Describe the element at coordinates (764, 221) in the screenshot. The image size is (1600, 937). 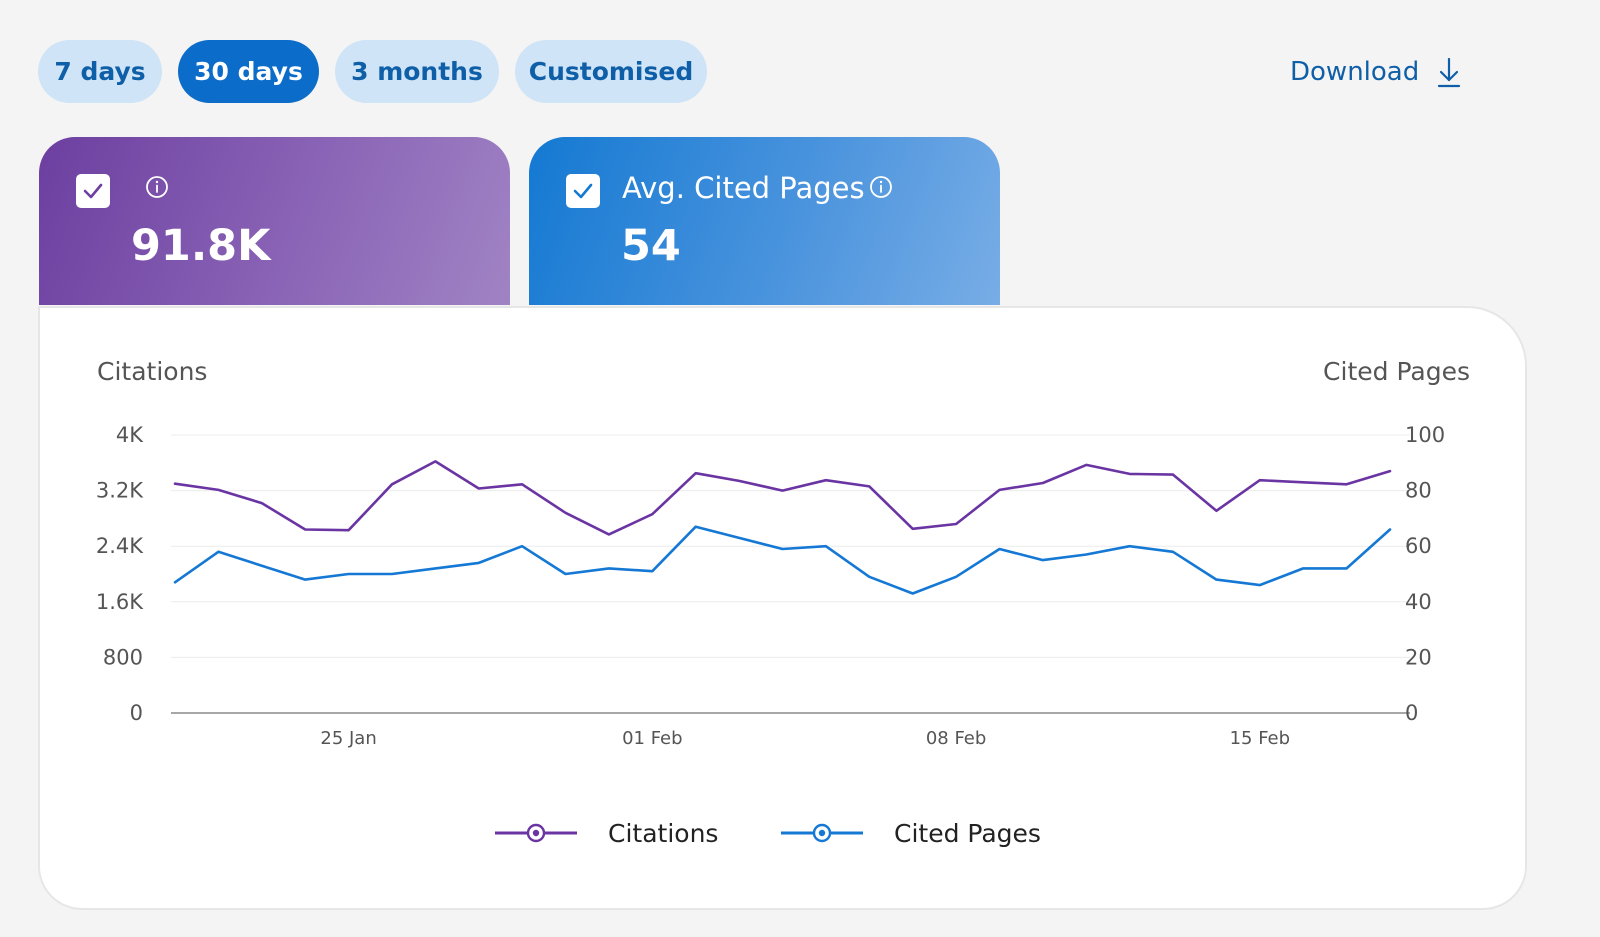
I see `kpi-card-cited-pages: Avg. Cited Pages 54` at that location.